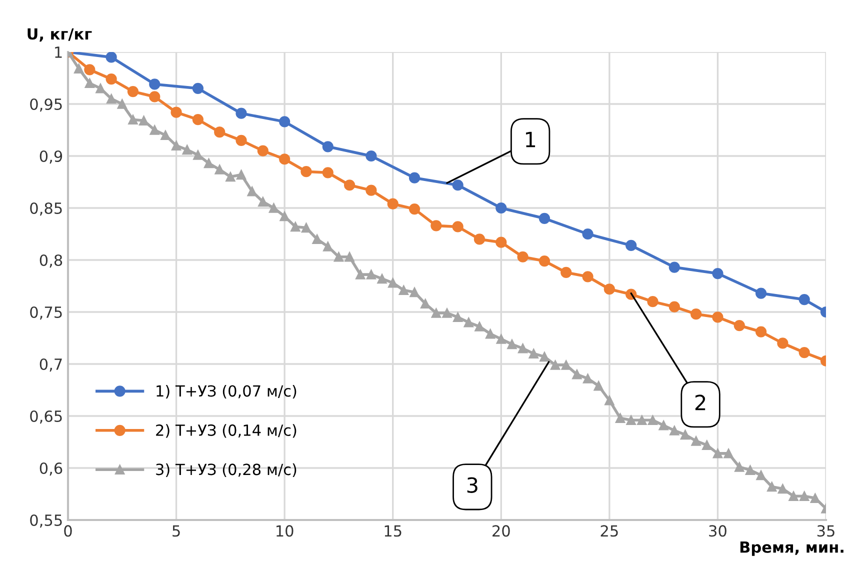  What do you see at coordinates (46, 105) in the screenshot?
I see `y-tick-label: 0,95` at bounding box center [46, 105].